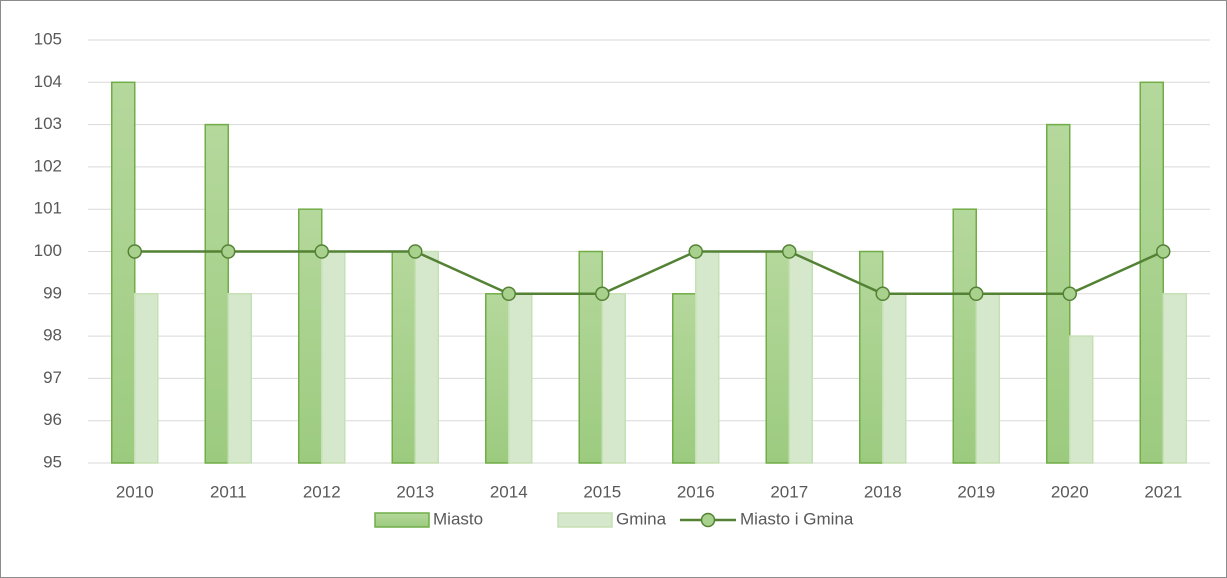  Describe the element at coordinates (708, 520) in the screenshot. I see `legend-marker` at that location.